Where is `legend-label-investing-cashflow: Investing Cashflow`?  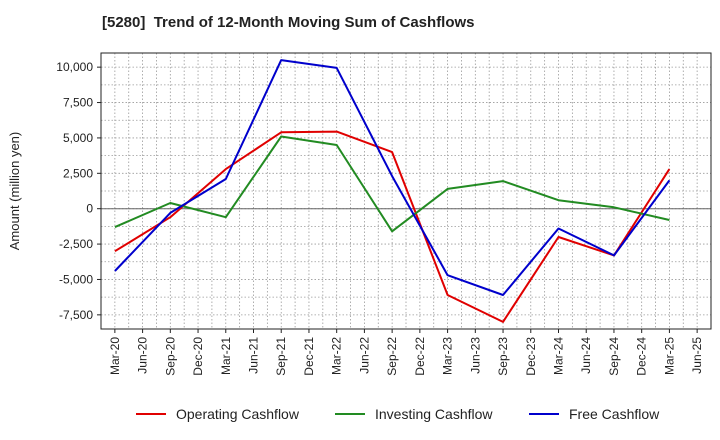
legend-label-investing-cashflow: Investing Cashflow is located at coordinates (434, 414).